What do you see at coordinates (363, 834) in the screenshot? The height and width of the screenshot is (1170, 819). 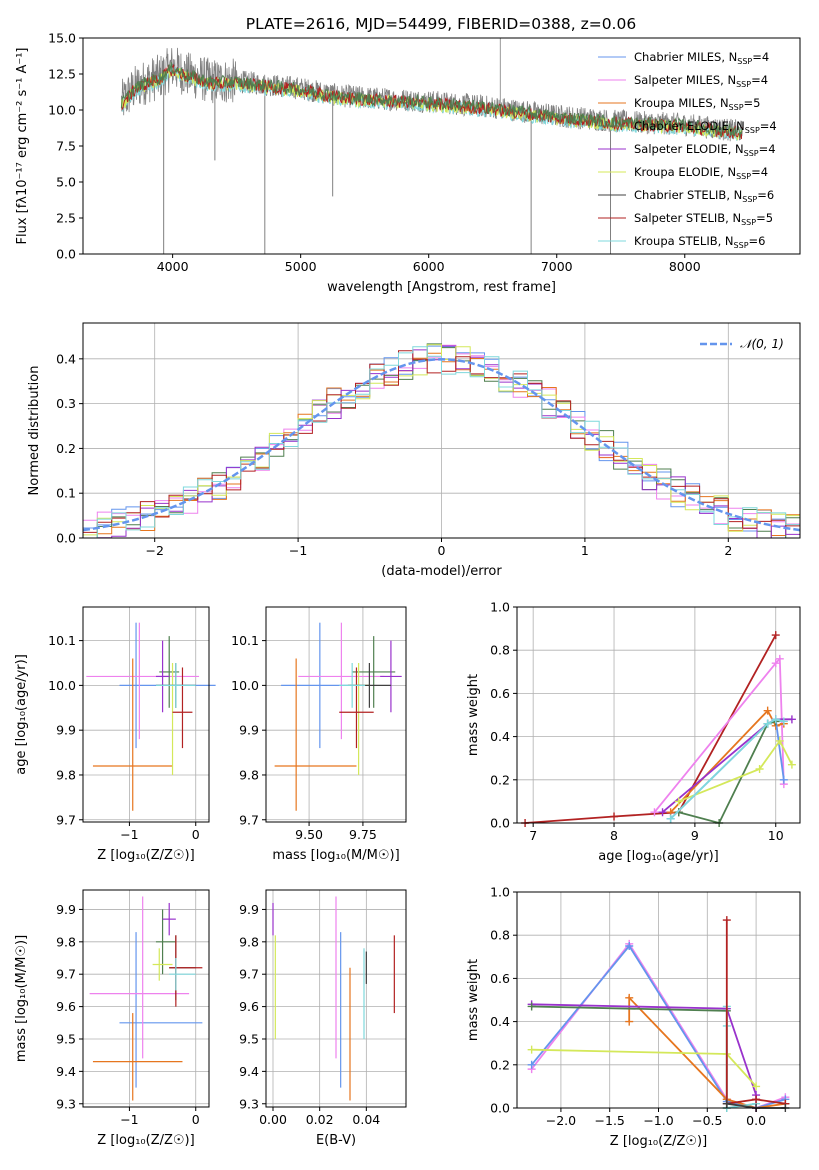 I see `x-tick-label: 9.75` at bounding box center [363, 834].